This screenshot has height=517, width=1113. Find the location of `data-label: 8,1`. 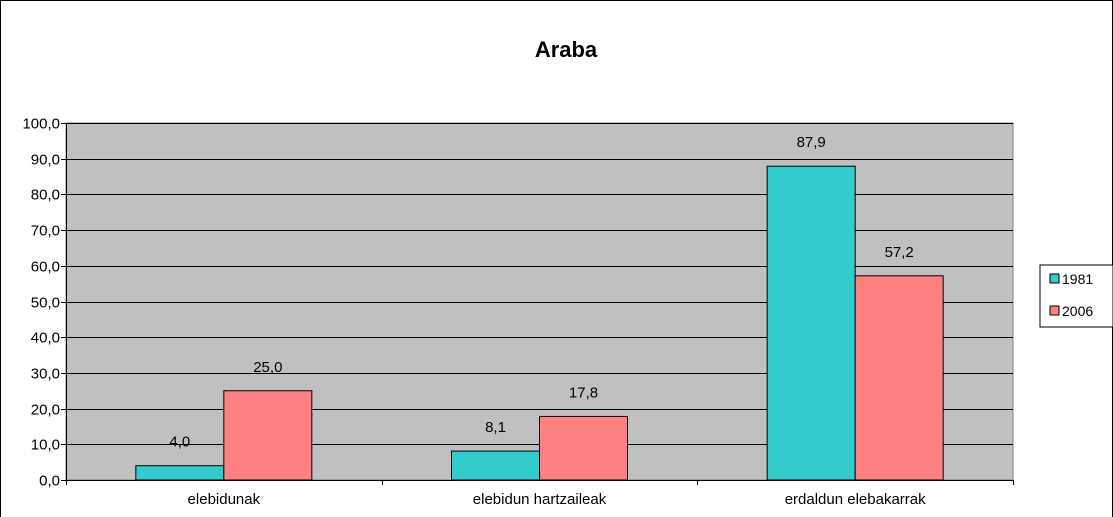

data-label: 8,1 is located at coordinates (495, 427).